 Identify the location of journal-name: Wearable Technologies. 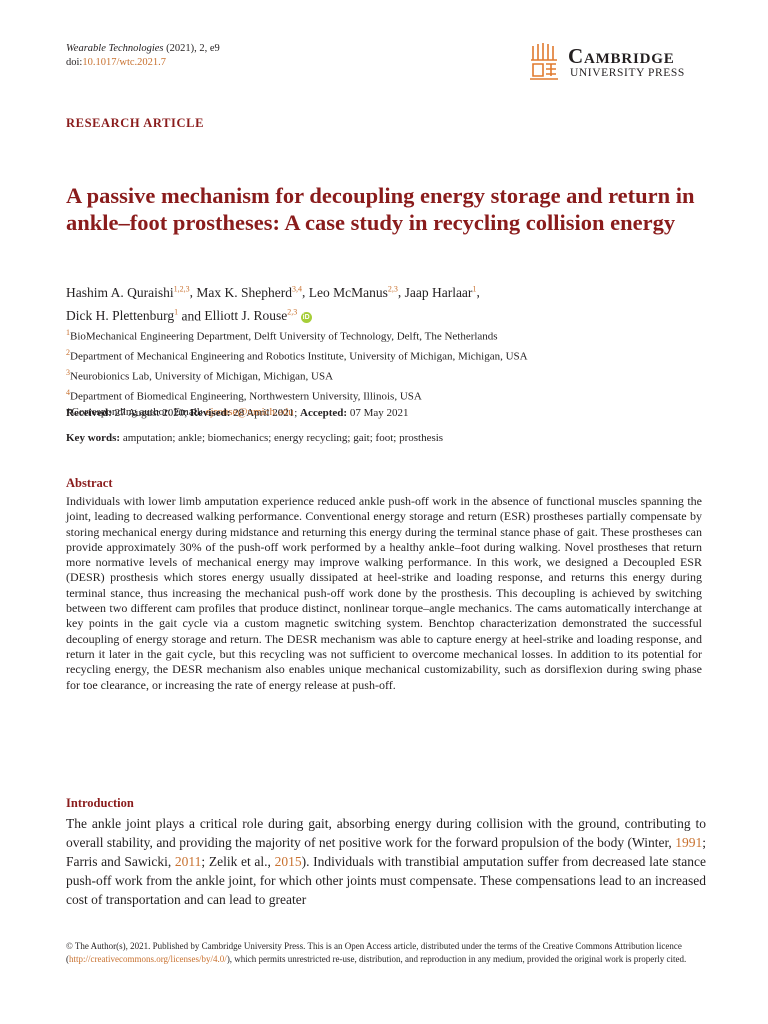
(115, 48).